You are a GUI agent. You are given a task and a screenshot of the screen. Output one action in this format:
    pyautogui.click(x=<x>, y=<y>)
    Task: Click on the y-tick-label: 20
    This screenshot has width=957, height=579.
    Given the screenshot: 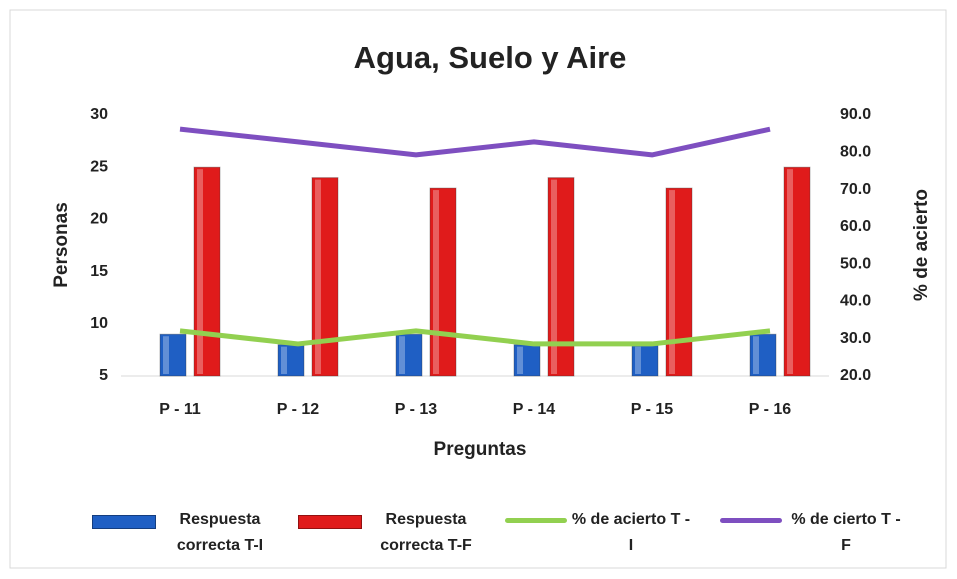 What is the action you would take?
    pyautogui.click(x=99, y=219)
    